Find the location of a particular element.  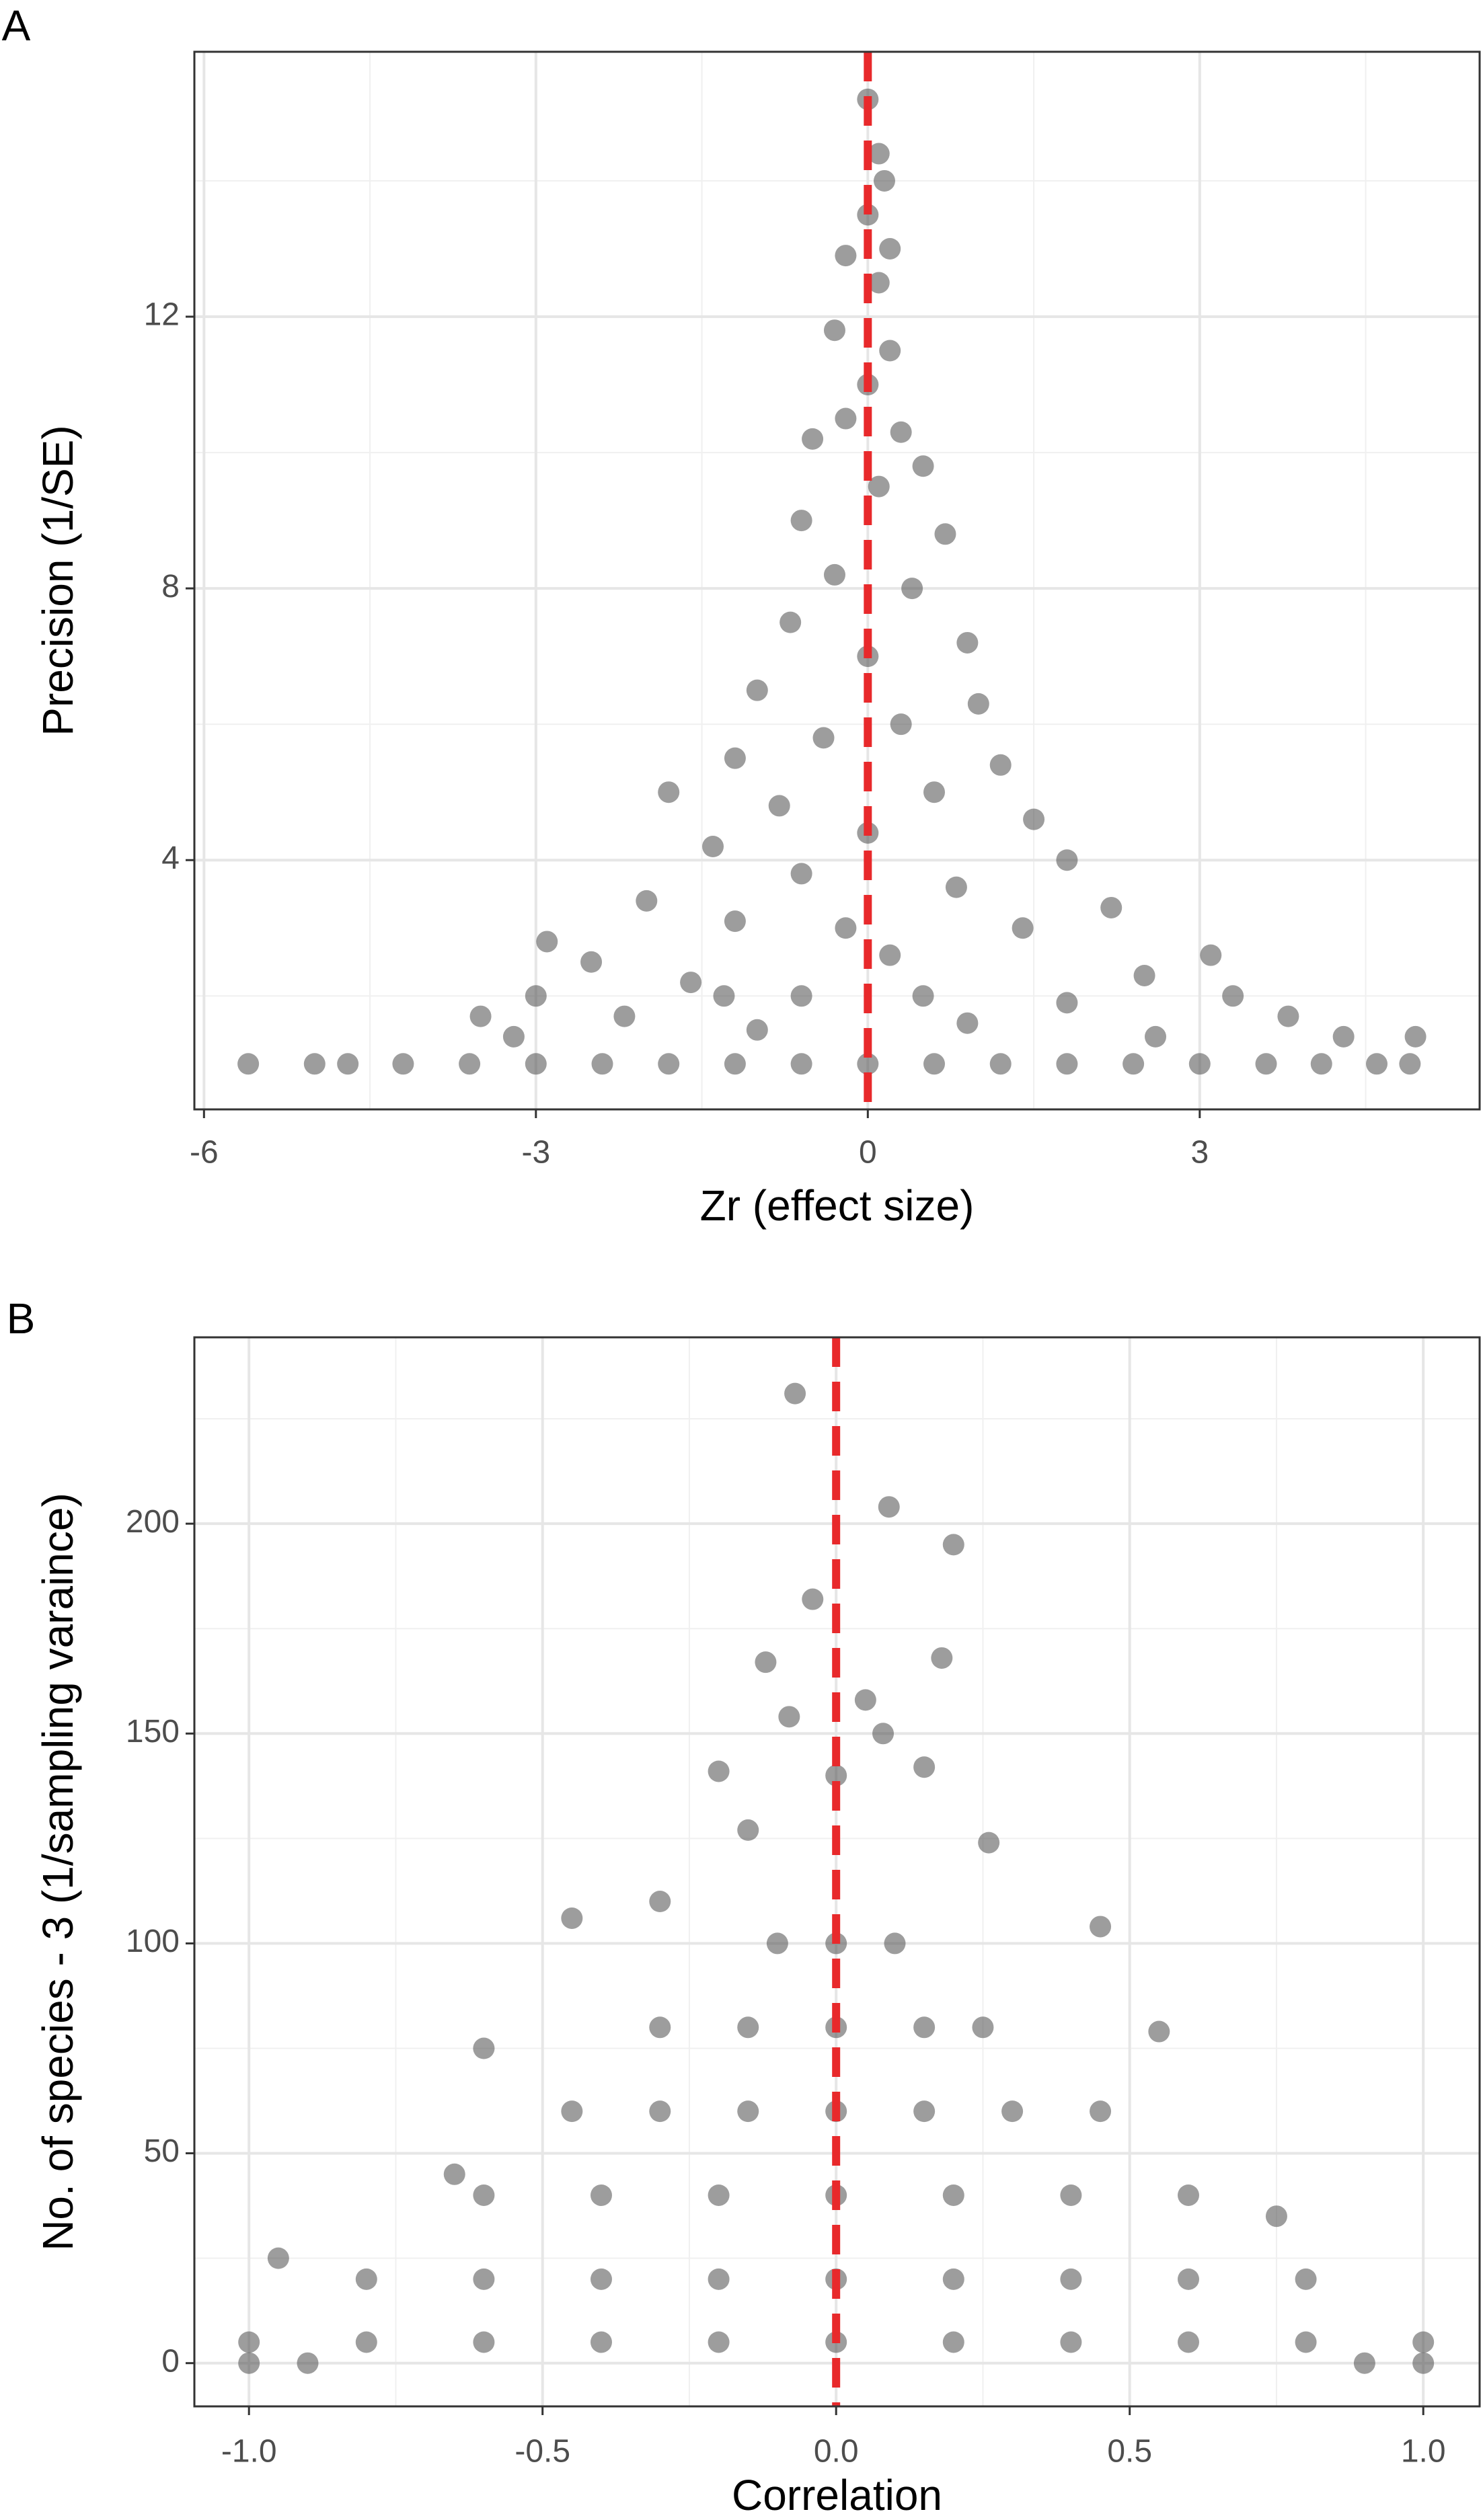

x-axis-title: Zr (effect size) is located at coordinates (838, 1205).